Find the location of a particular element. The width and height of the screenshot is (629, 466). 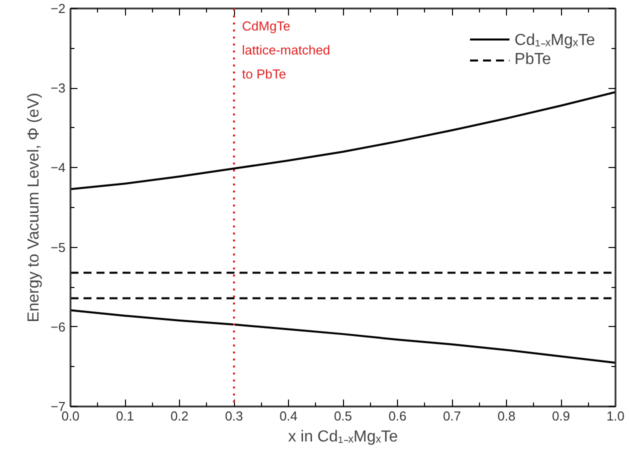

y-tick-label: −6 is located at coordinates (58, 326).